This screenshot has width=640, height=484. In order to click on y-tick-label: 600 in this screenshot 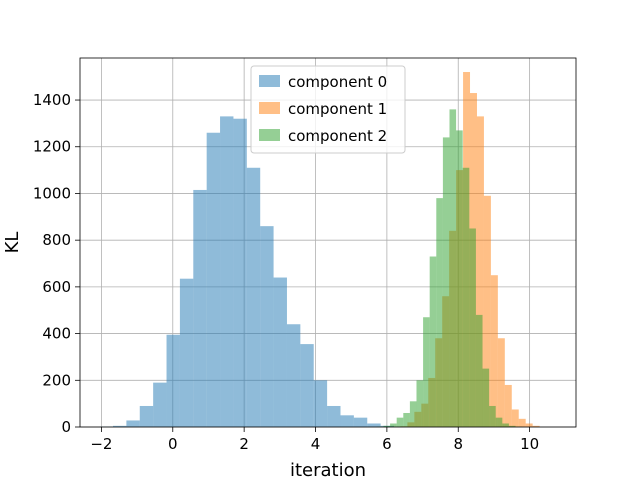, I will do `click(56, 287)`.